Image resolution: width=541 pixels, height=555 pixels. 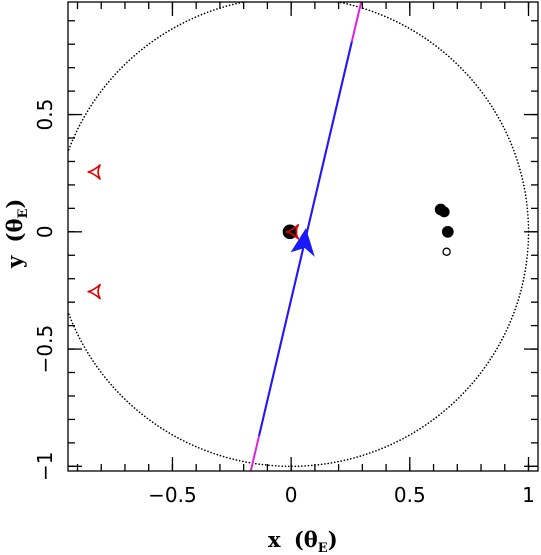 I want to click on x-tick-label: 1, so click(x=528, y=495).